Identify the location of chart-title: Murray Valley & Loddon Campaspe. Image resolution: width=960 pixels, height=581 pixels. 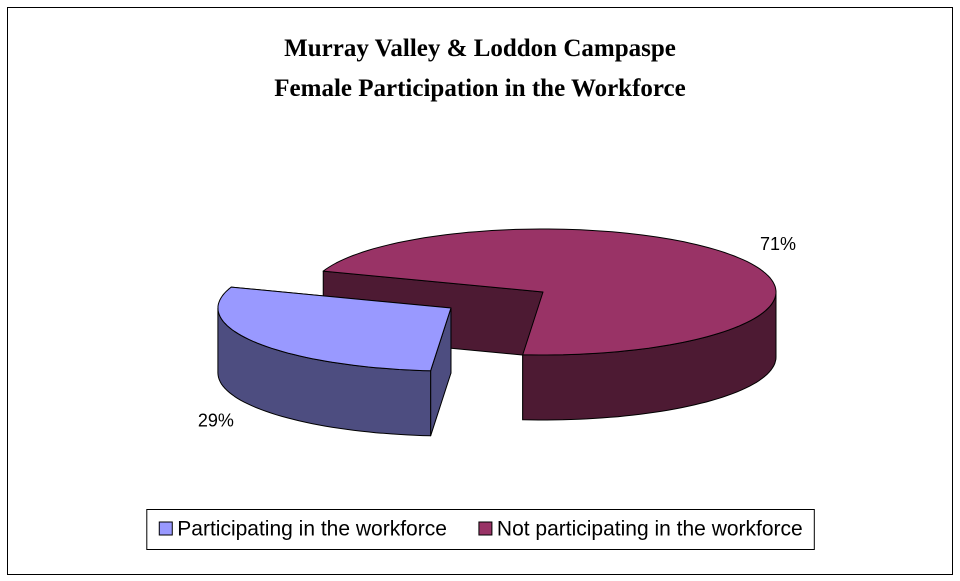
(480, 48).